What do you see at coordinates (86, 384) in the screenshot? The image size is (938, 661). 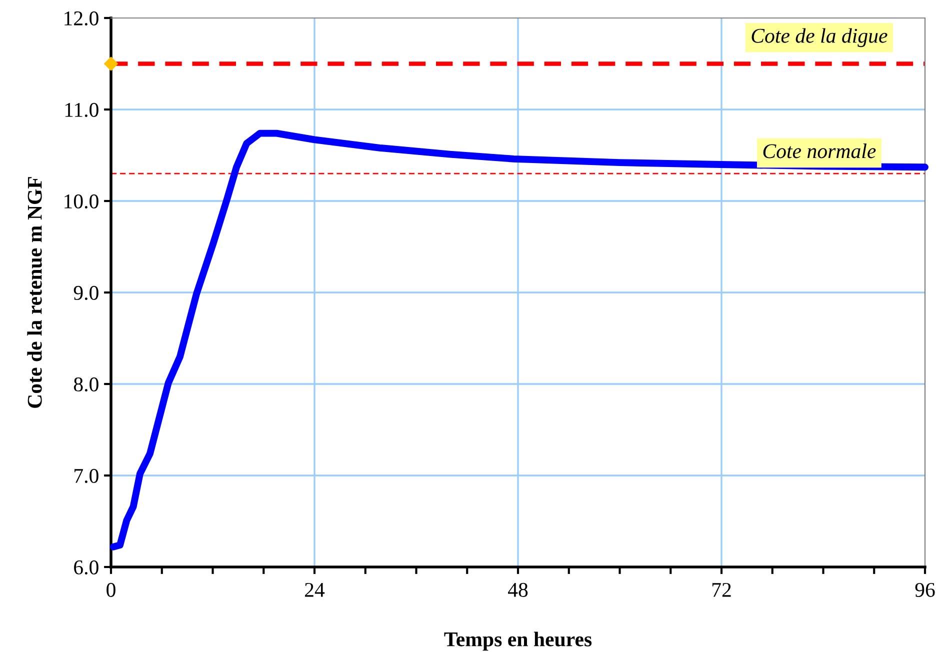 I see `y-tick-label: 8.0` at bounding box center [86, 384].